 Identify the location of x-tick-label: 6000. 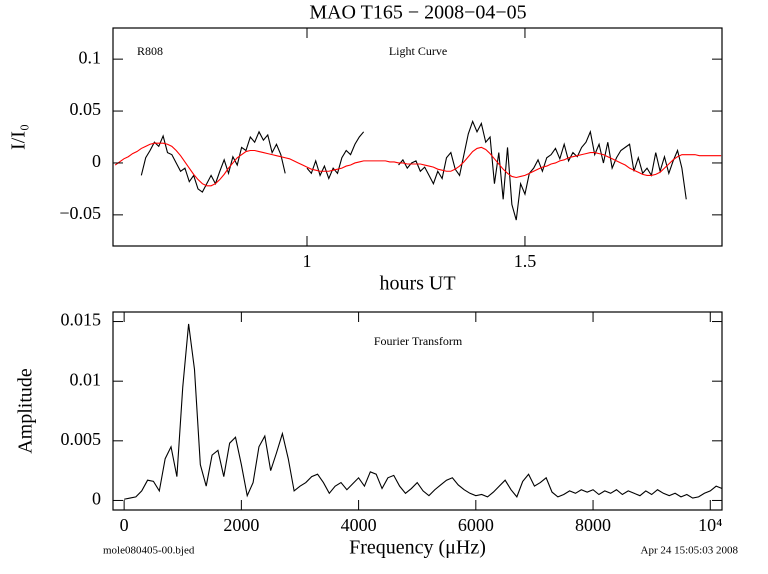
(476, 525).